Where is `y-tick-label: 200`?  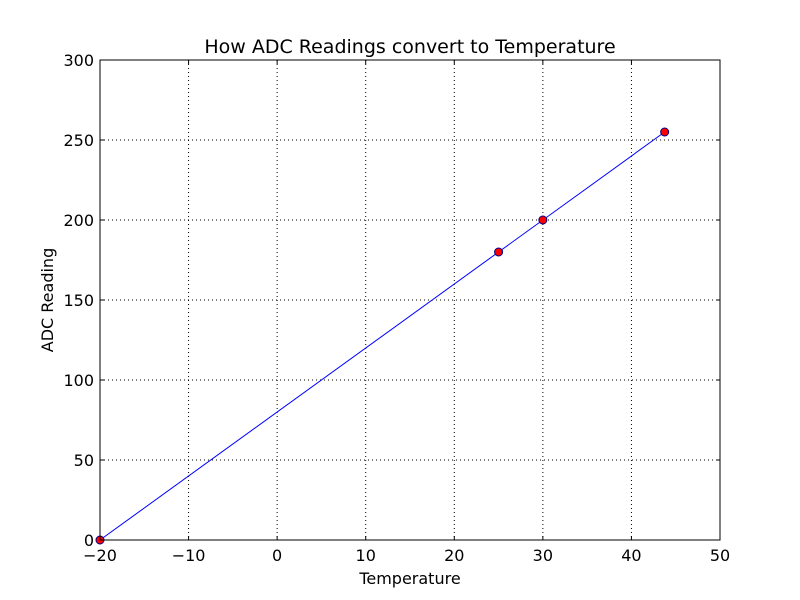 y-tick-label: 200 is located at coordinates (78, 220).